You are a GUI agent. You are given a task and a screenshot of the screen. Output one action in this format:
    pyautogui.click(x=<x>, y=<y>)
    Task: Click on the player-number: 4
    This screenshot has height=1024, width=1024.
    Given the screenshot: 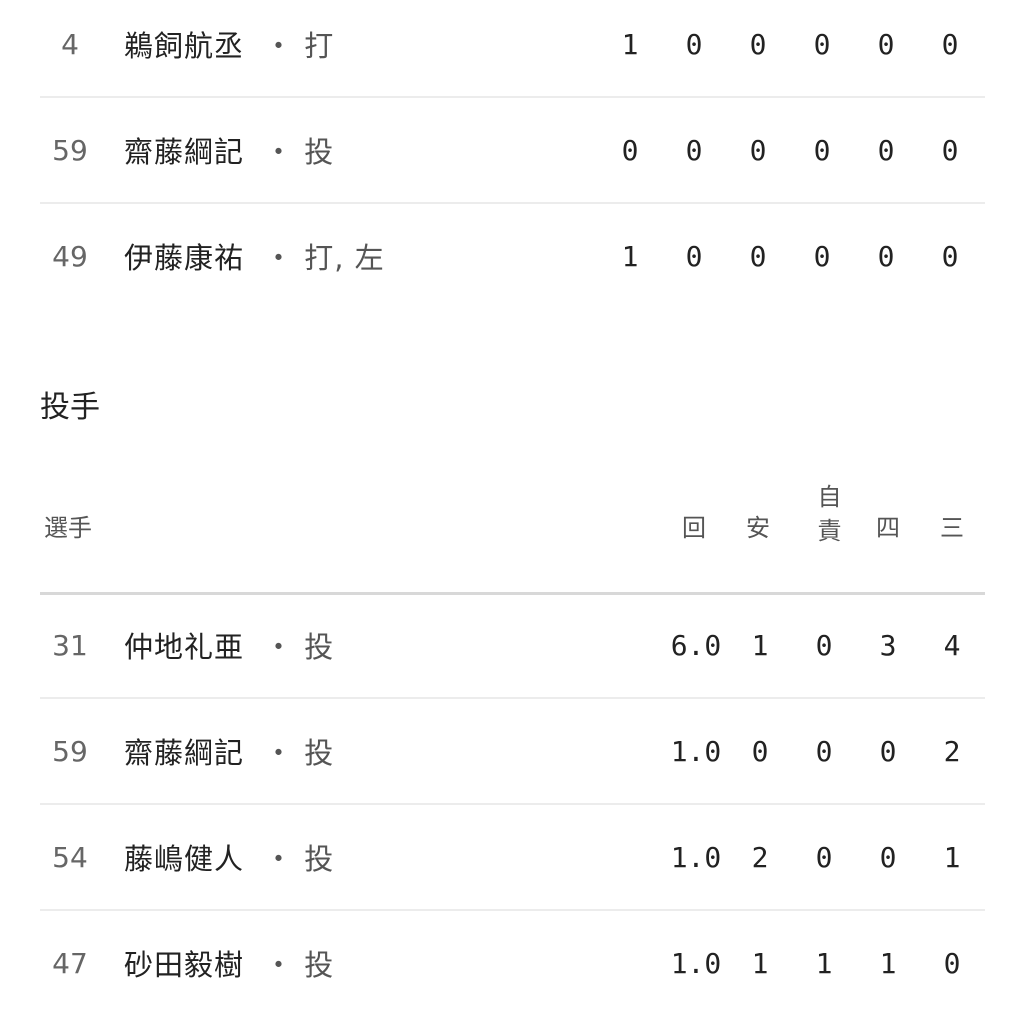 What is the action you would take?
    pyautogui.click(x=70, y=44)
    